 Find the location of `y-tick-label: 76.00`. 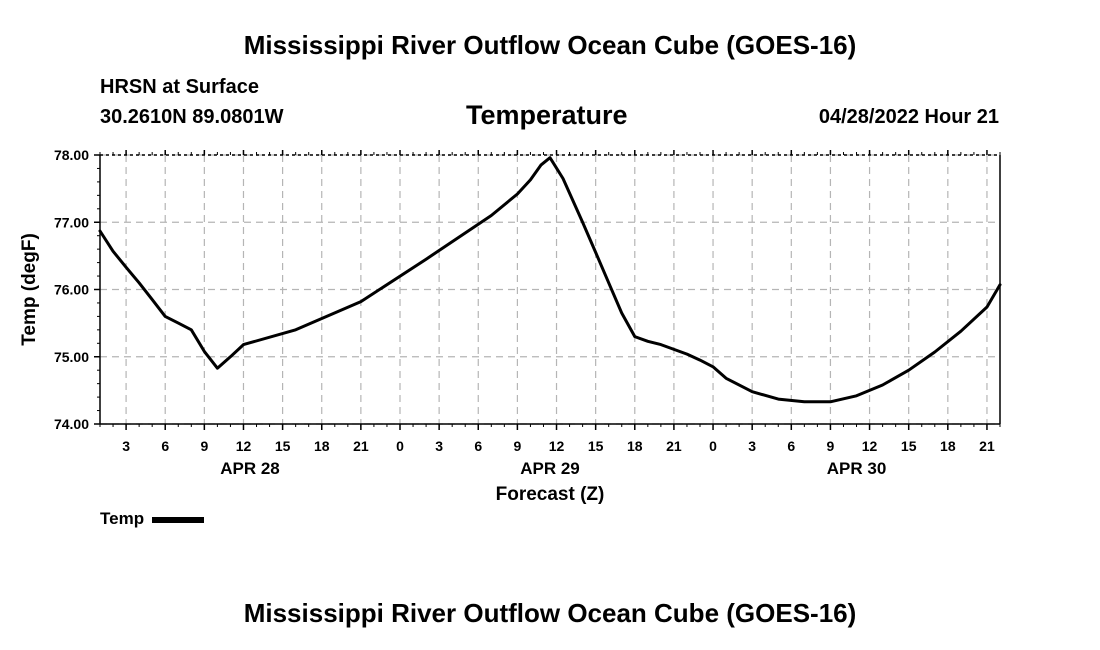

y-tick-label: 76.00 is located at coordinates (71, 290).